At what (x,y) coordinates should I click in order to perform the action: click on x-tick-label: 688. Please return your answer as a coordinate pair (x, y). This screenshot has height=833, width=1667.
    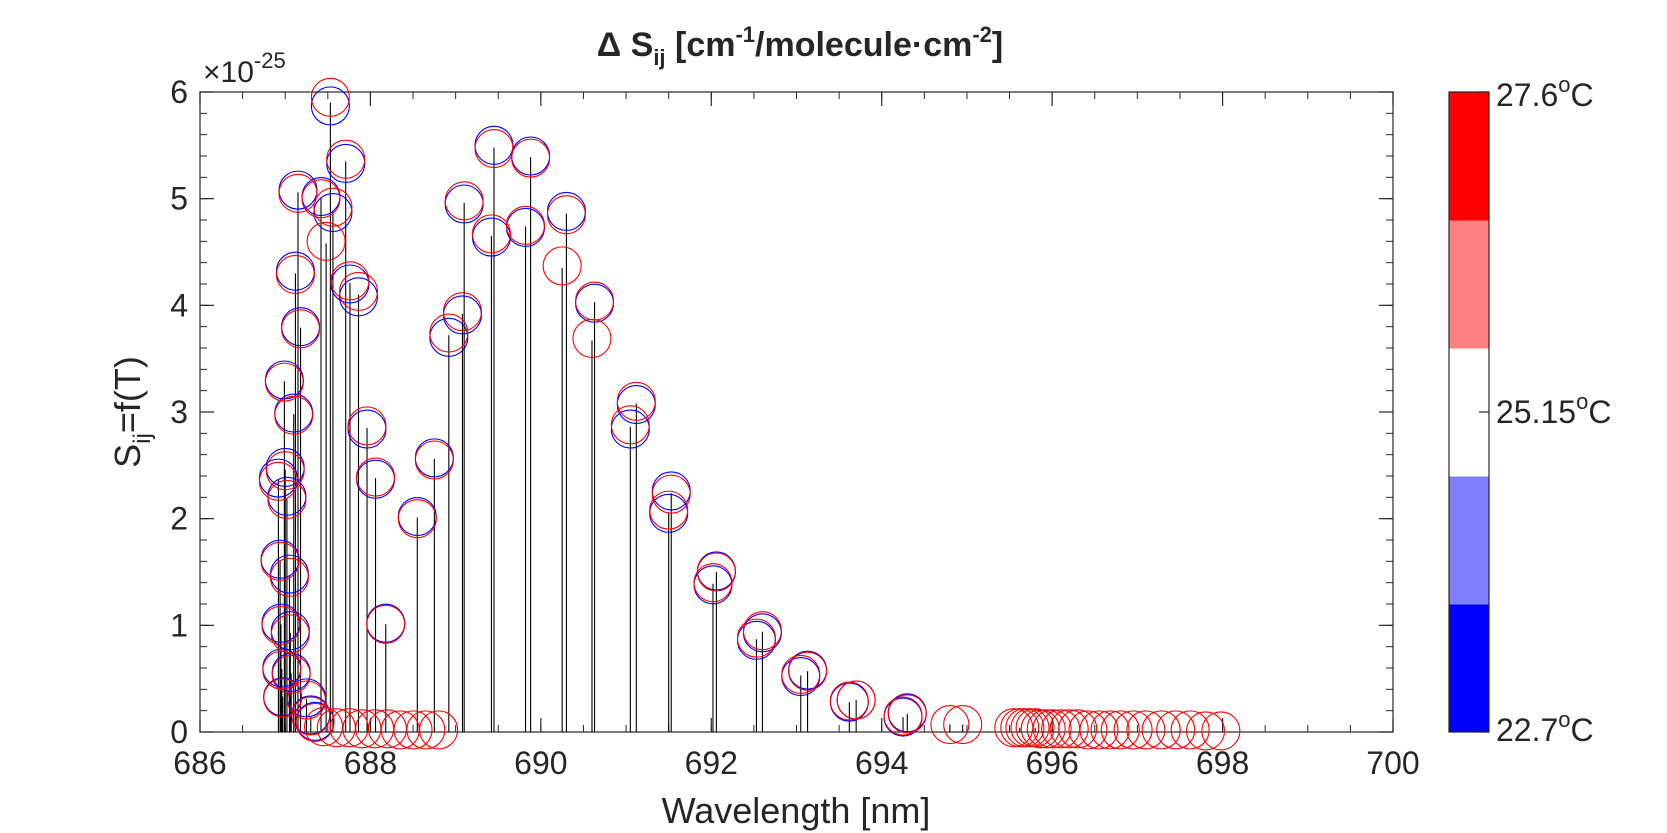
    Looking at the image, I should click on (370, 763).